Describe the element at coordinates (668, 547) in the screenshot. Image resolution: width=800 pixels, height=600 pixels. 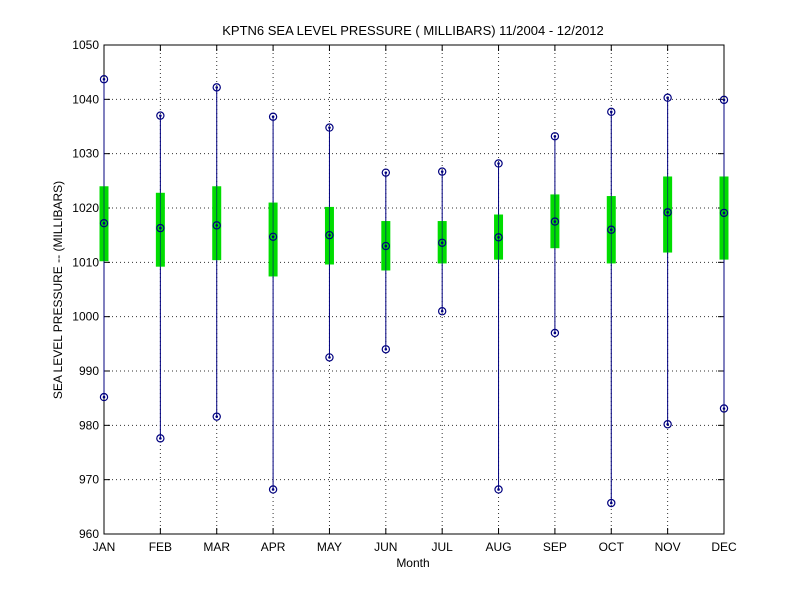
I see `x-tick-label: NOV` at that location.